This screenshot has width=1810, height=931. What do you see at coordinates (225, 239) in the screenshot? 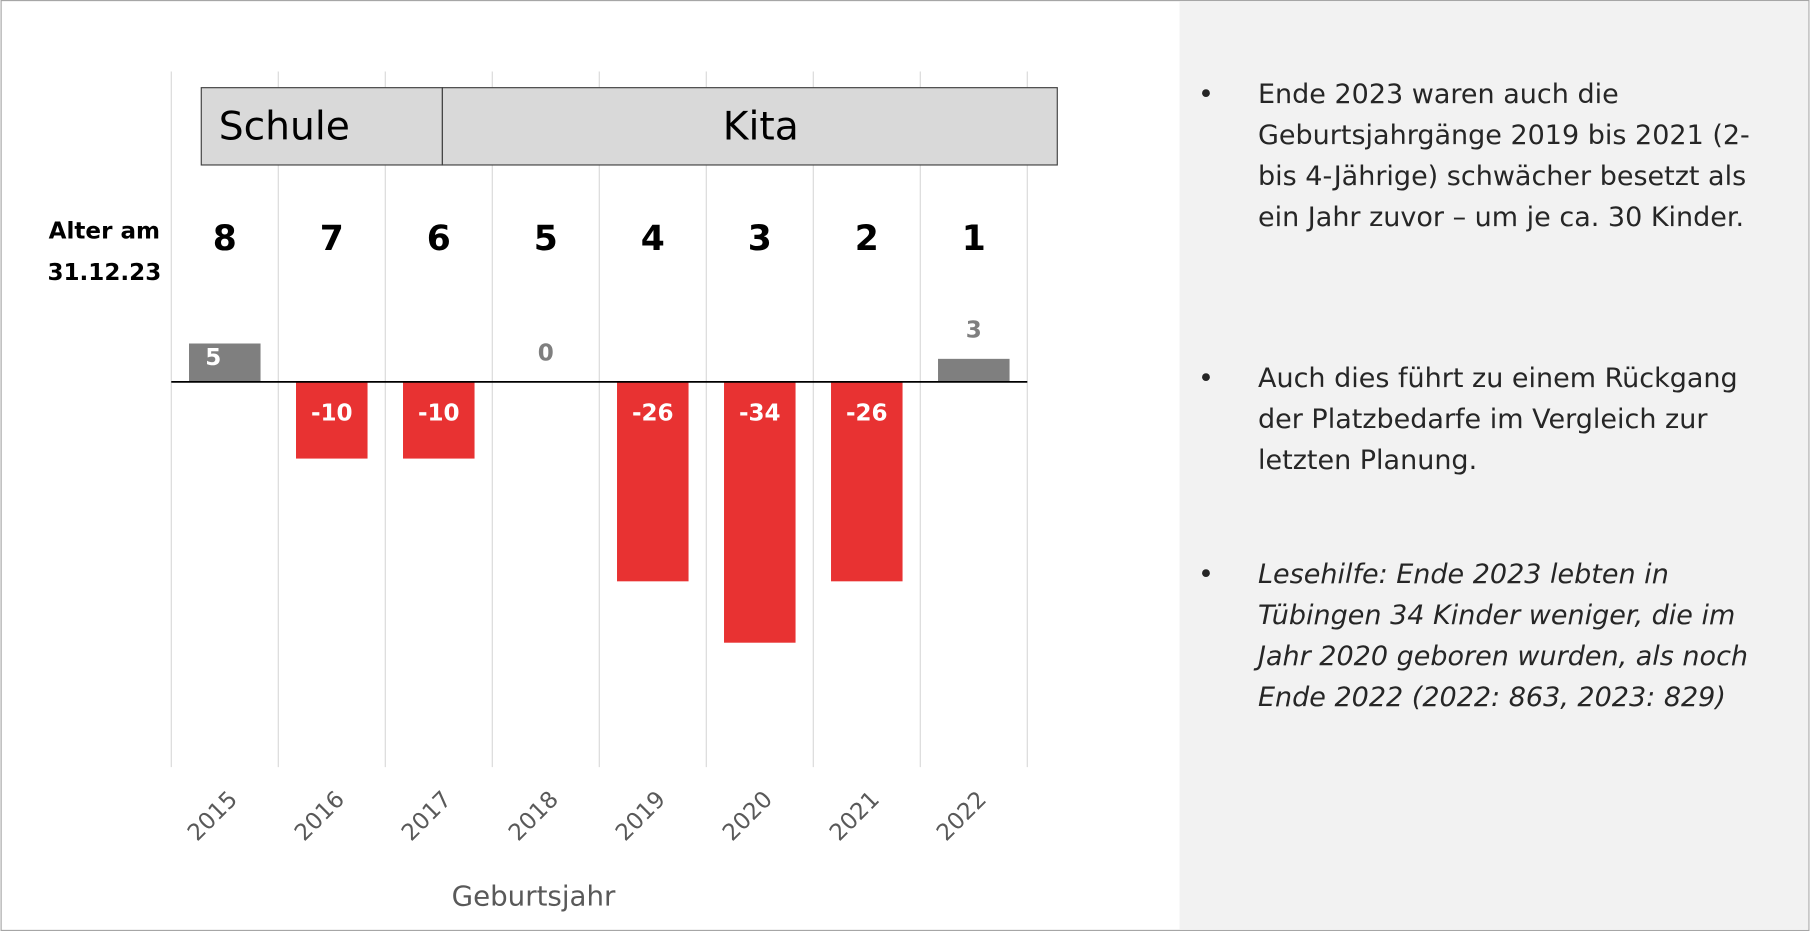
I see `age-number: 8` at bounding box center [225, 239].